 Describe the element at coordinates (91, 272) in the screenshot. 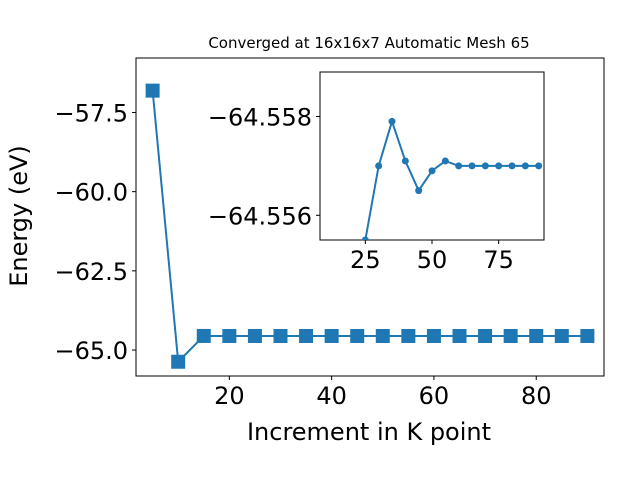

I see `main-y-tick-label: −62.5` at that location.